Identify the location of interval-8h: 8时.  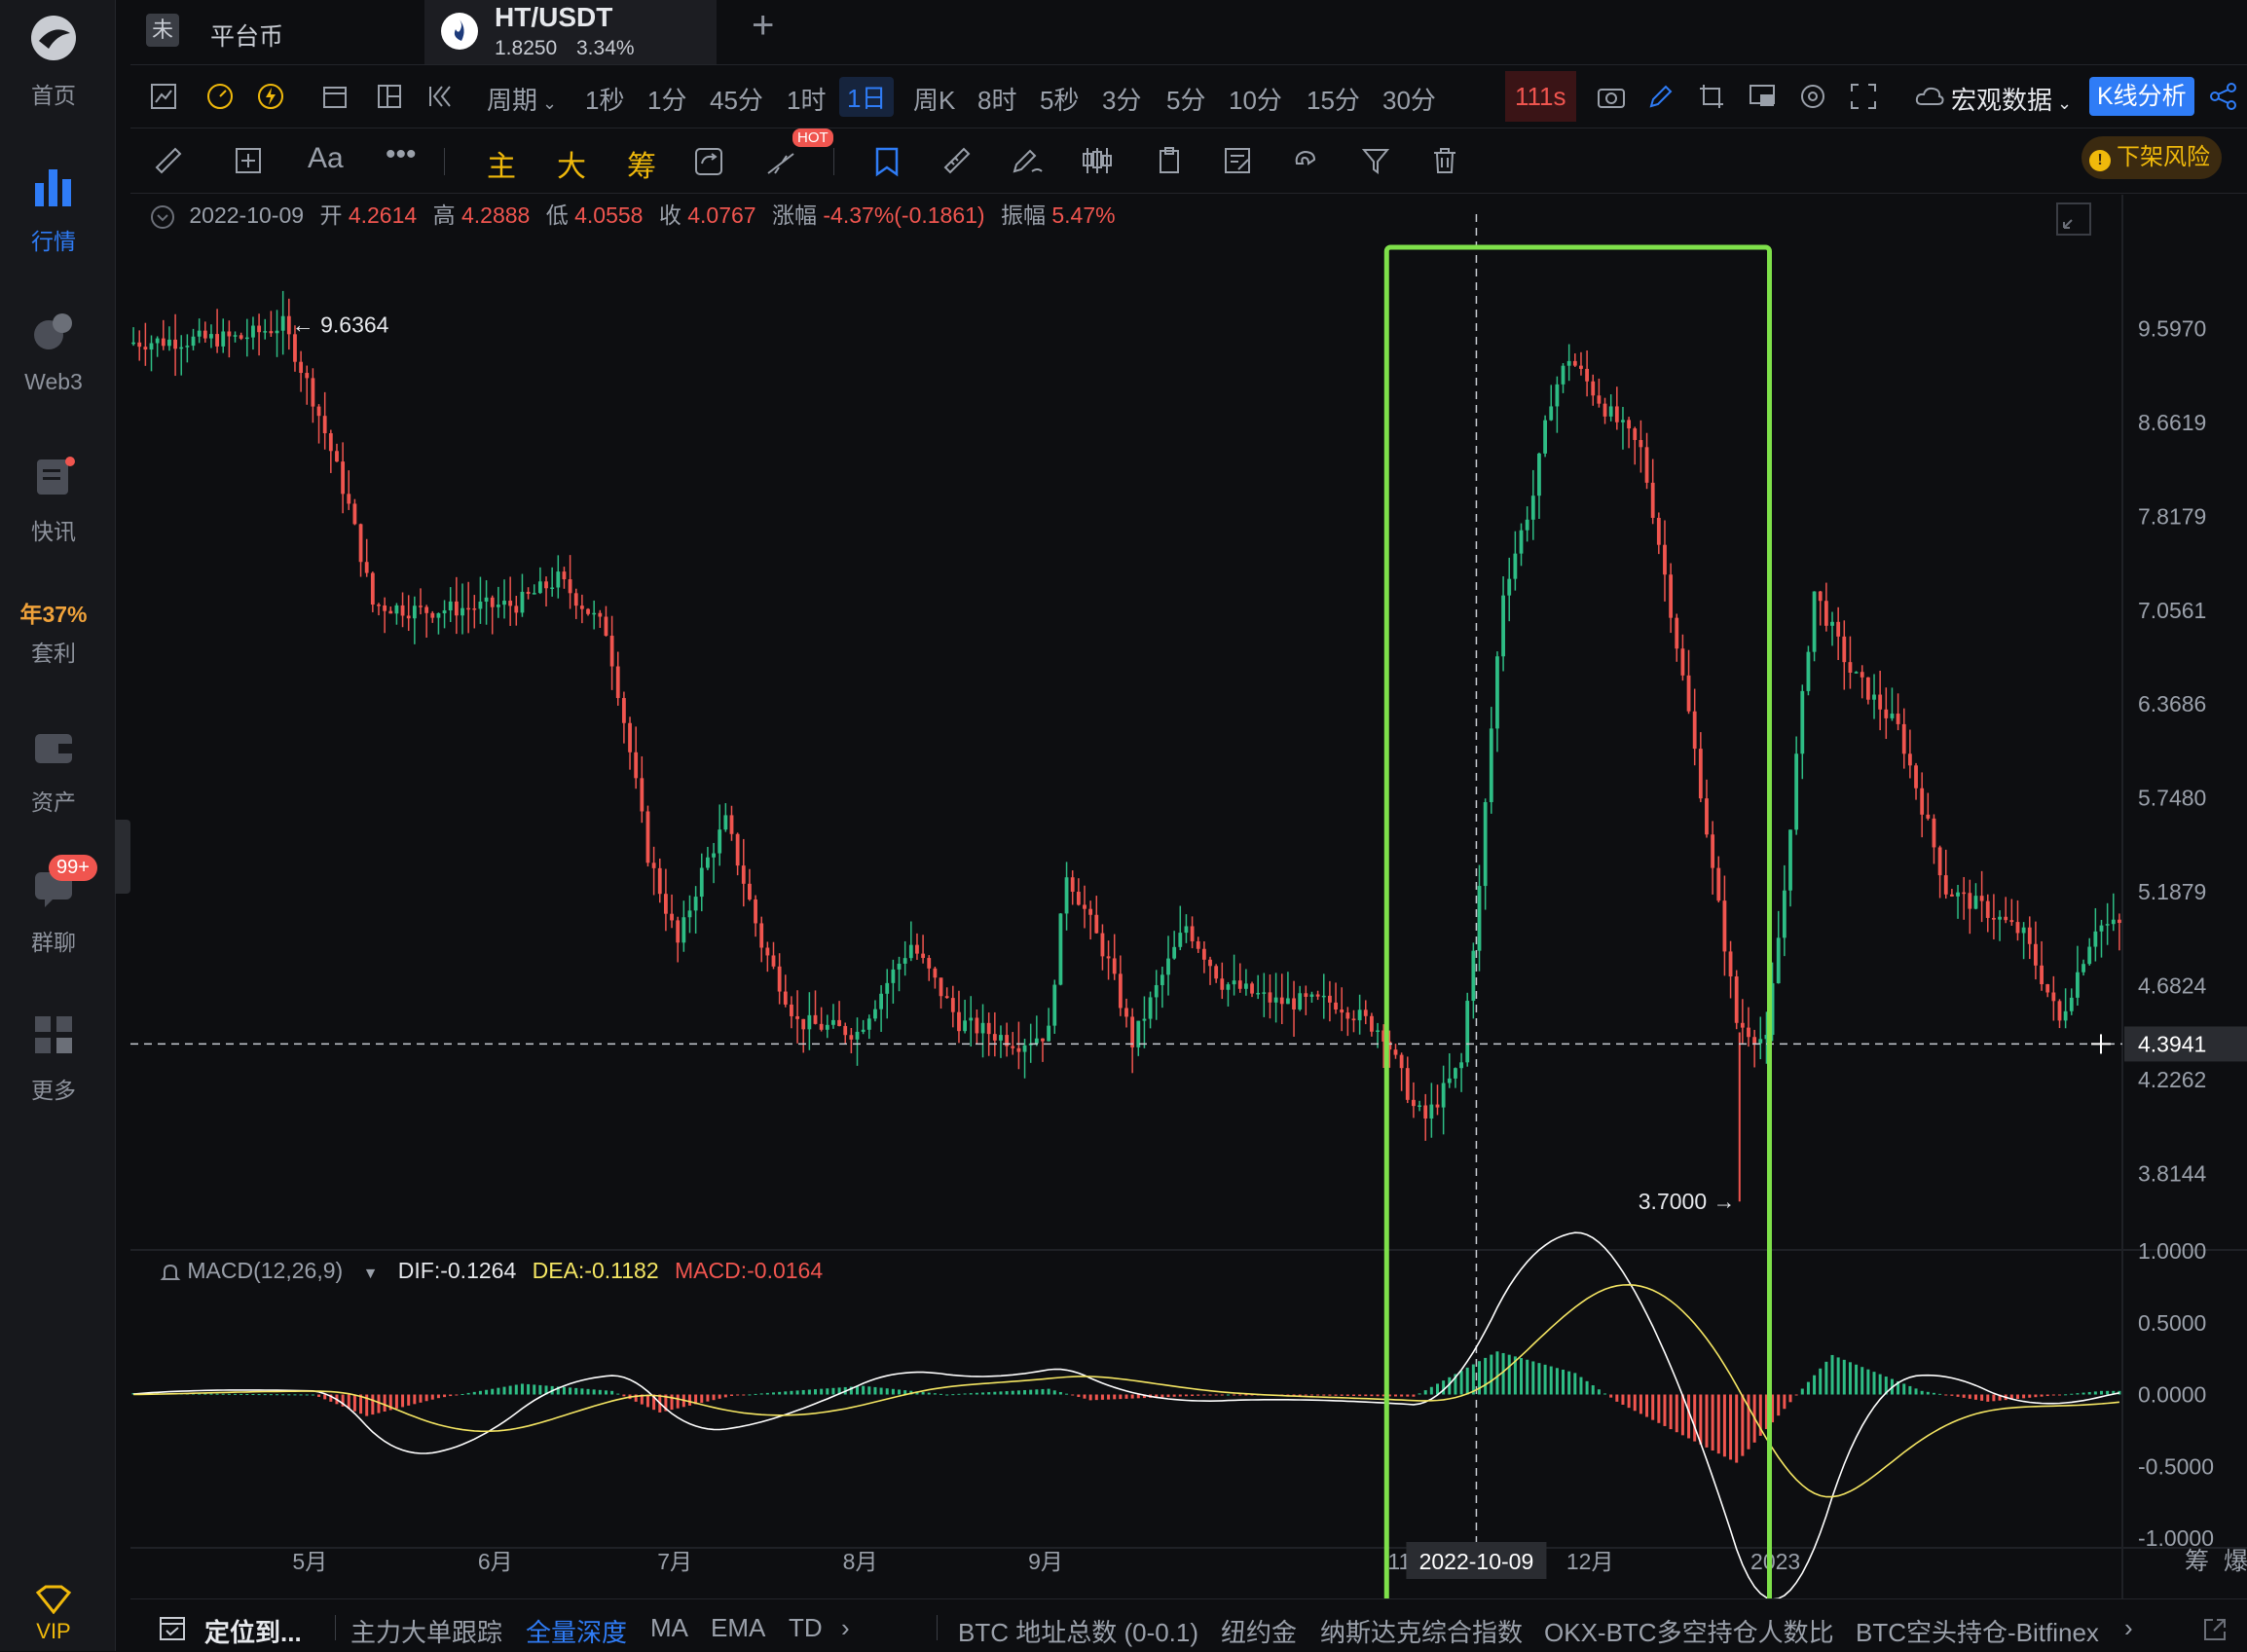
(997, 100).